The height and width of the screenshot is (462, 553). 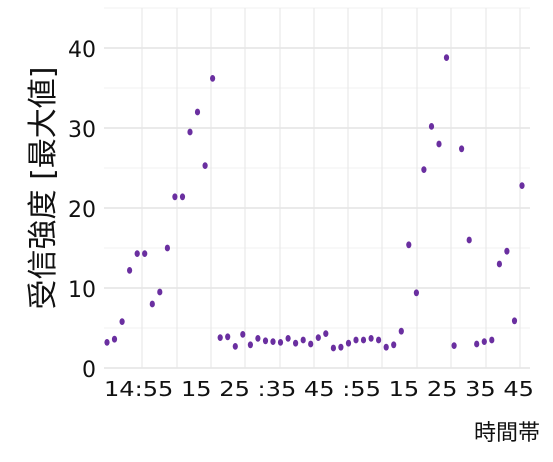 What do you see at coordinates (43, 188) in the screenshot?
I see `y-axis-title: 受信強度 [最大値]` at bounding box center [43, 188].